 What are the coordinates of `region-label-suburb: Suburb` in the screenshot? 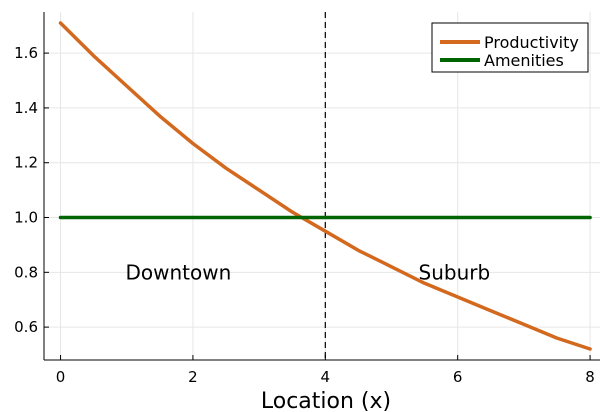 It's located at (455, 272).